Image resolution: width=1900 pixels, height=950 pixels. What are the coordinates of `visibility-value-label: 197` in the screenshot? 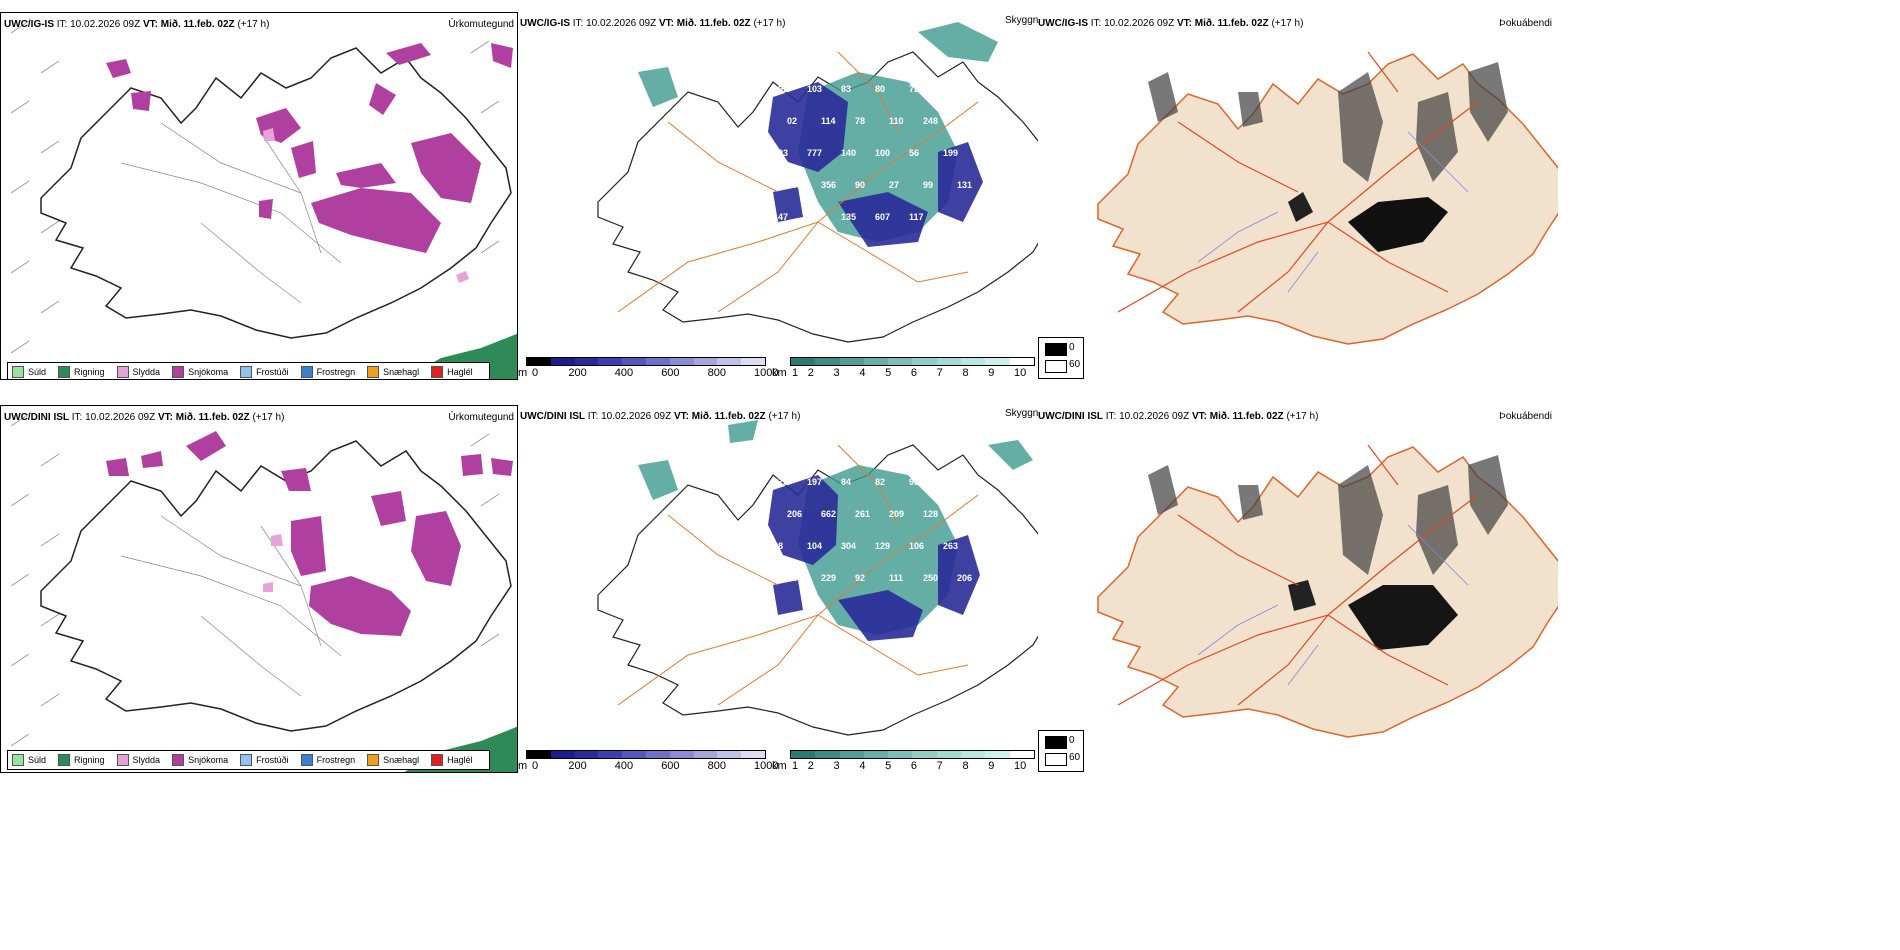 It's located at (814, 482).